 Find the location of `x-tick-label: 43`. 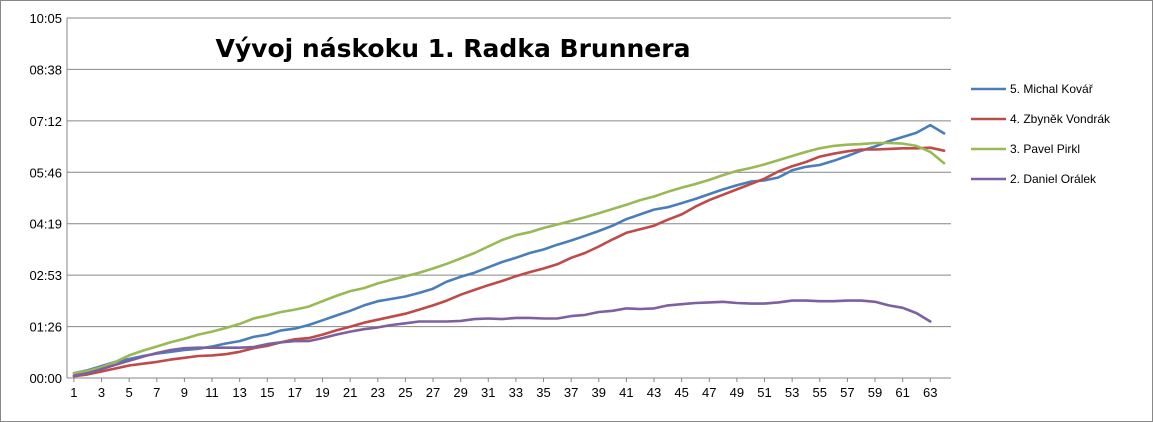

x-tick-label: 43 is located at coordinates (654, 392).